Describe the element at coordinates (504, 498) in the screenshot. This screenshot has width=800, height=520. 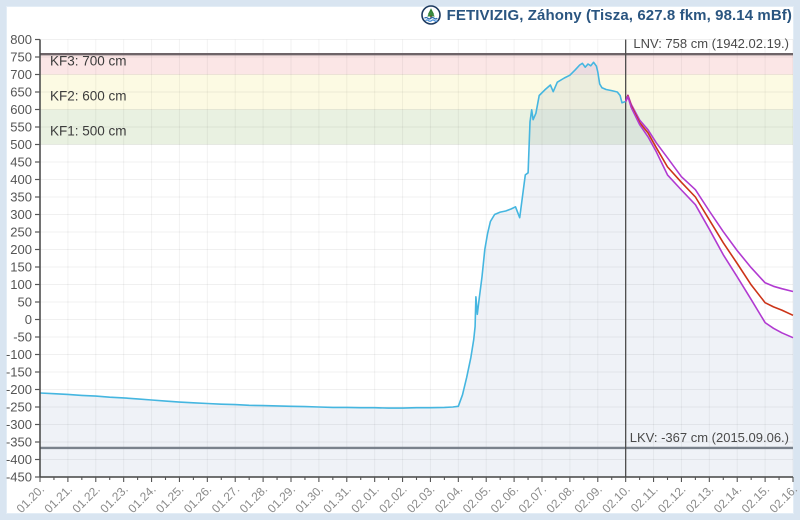
I see `x-tick-label: 02.06.` at that location.